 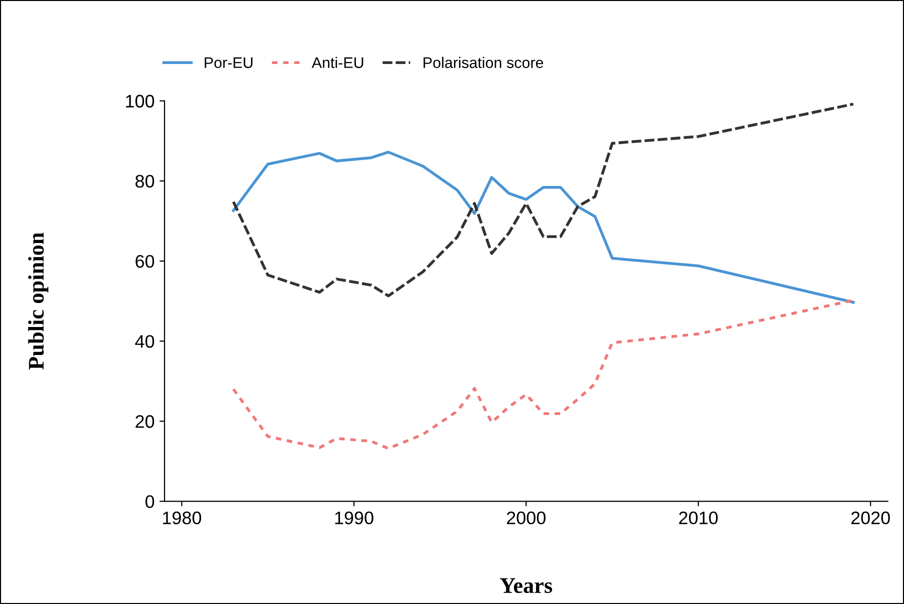 I want to click on x-tick-label: 1990, so click(x=354, y=518).